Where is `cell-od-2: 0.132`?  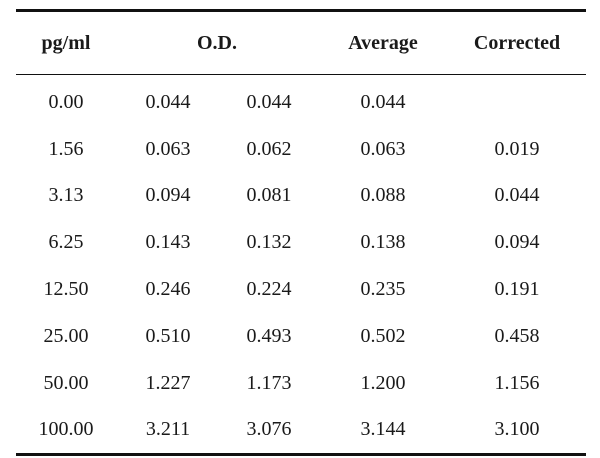
cell-od-2: 0.132 is located at coordinates (269, 242).